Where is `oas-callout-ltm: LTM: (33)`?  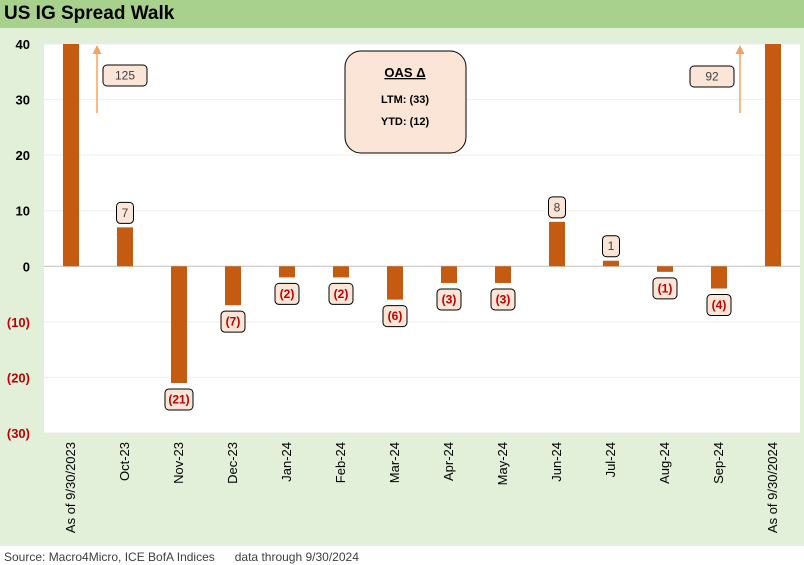 oas-callout-ltm: LTM: (33) is located at coordinates (405, 100).